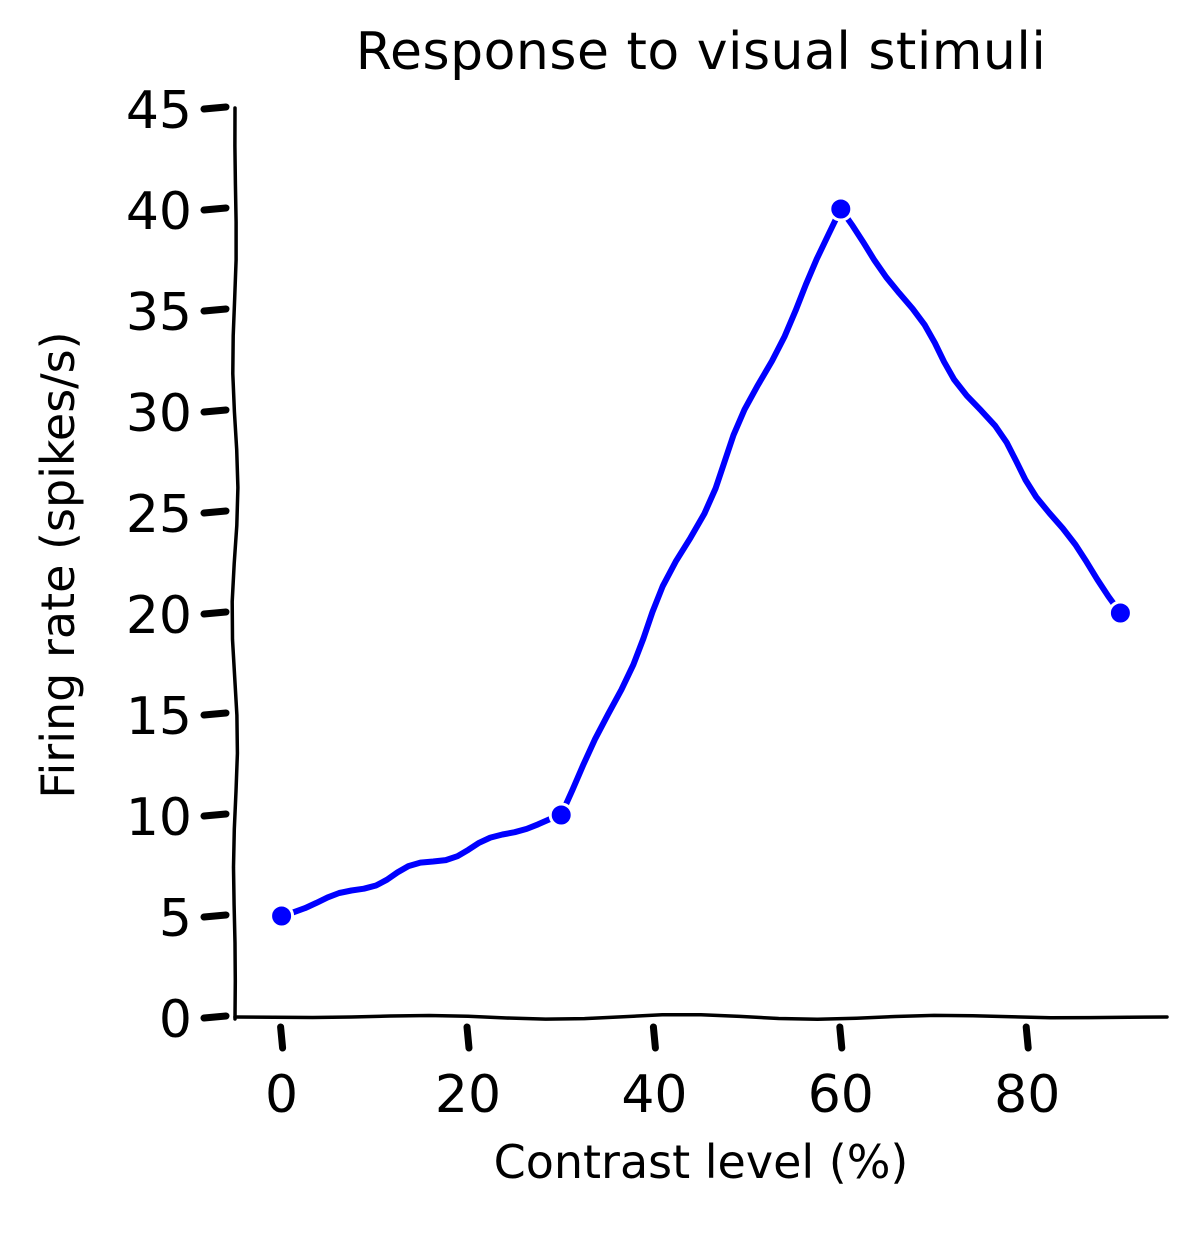 The image size is (1195, 1234). I want to click on y-tick-label: 45, so click(159, 111).